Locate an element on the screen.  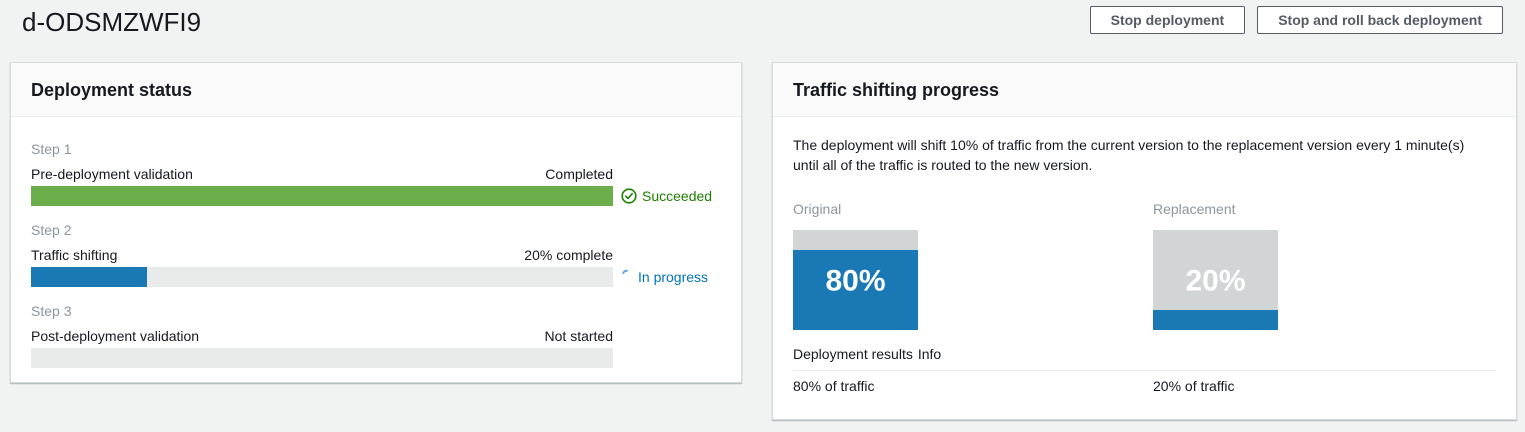
step-2-label: Step 2 is located at coordinates (51, 230).